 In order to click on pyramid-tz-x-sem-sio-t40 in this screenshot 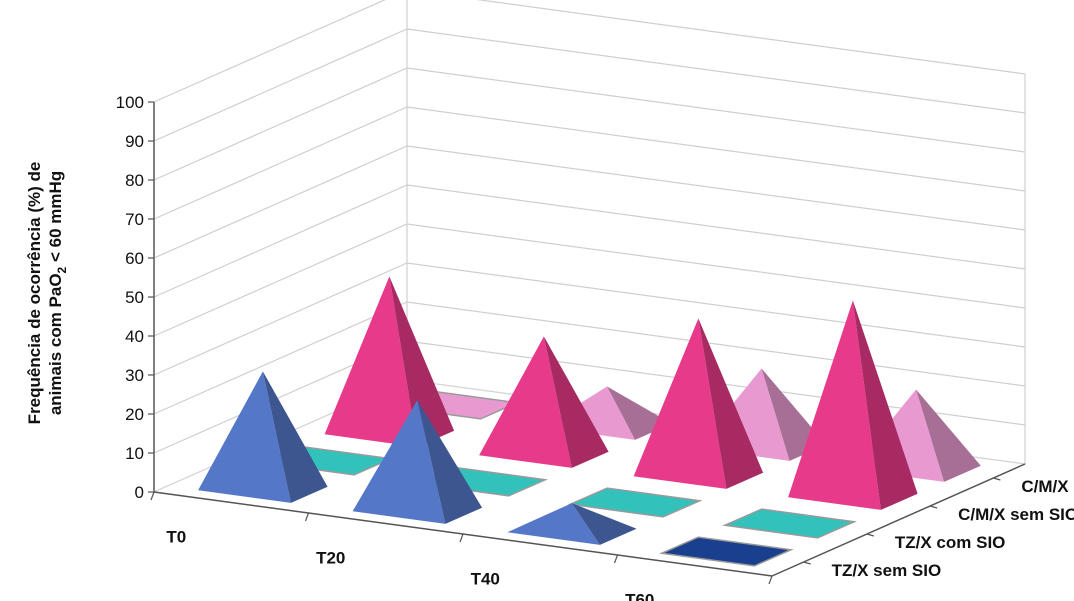, I will do `click(572, 524)`.